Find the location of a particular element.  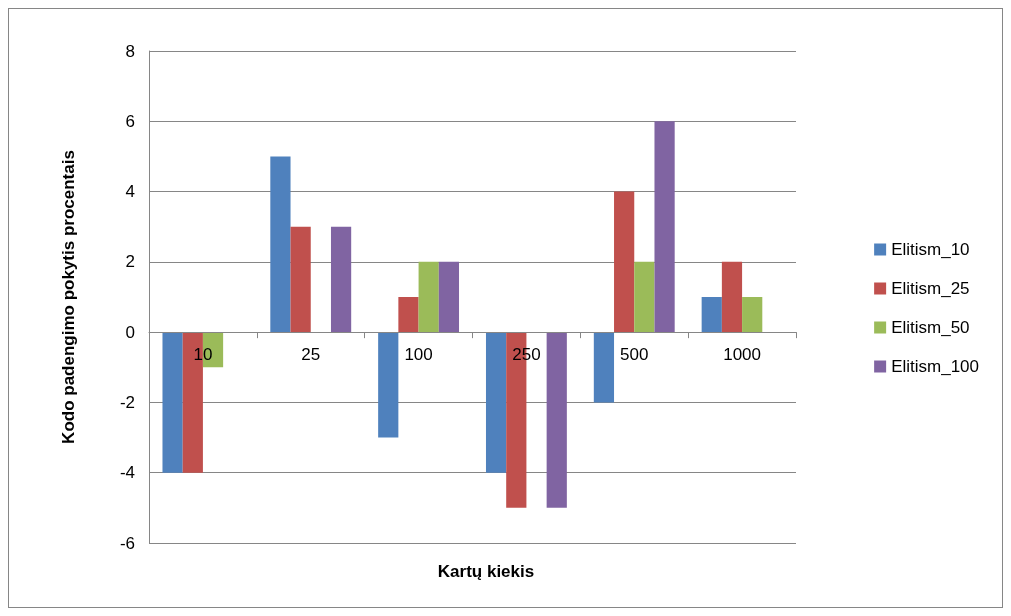

x-axis-title: Kartų kiekis is located at coordinates (486, 571).